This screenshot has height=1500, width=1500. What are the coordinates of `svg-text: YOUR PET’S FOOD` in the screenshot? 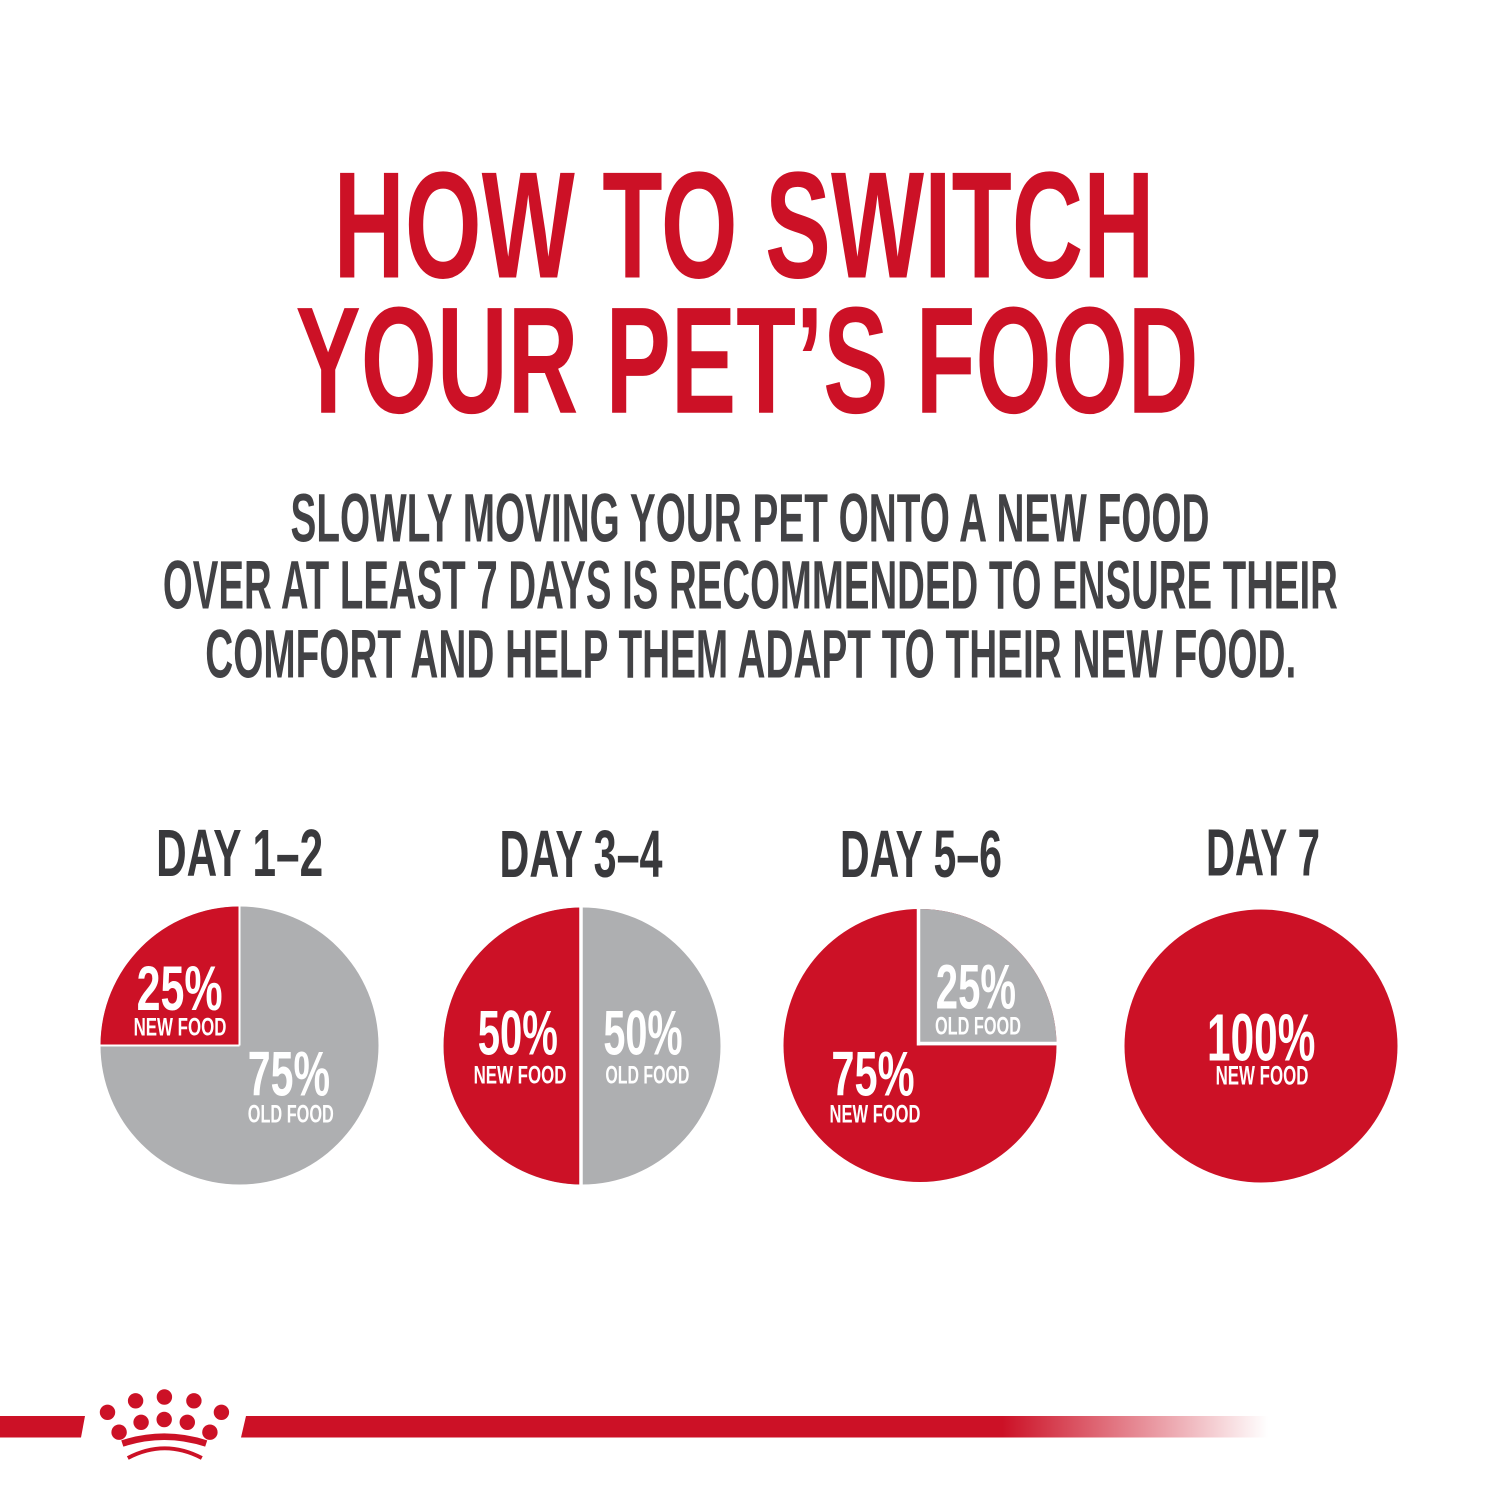 It's located at (747, 361).